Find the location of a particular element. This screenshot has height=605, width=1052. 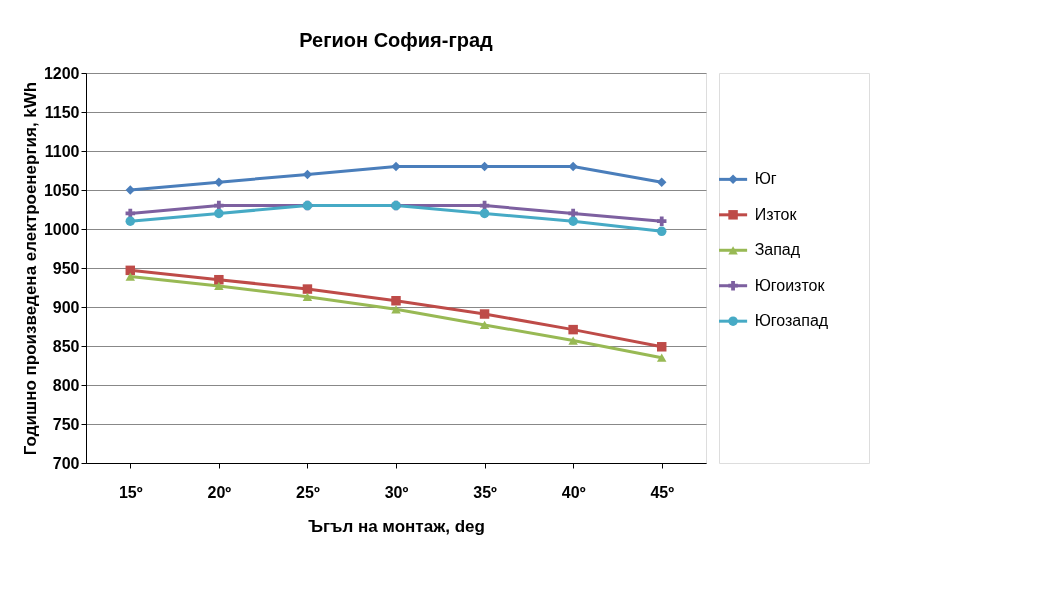

y-tick-label: 750 is located at coordinates (66, 424).